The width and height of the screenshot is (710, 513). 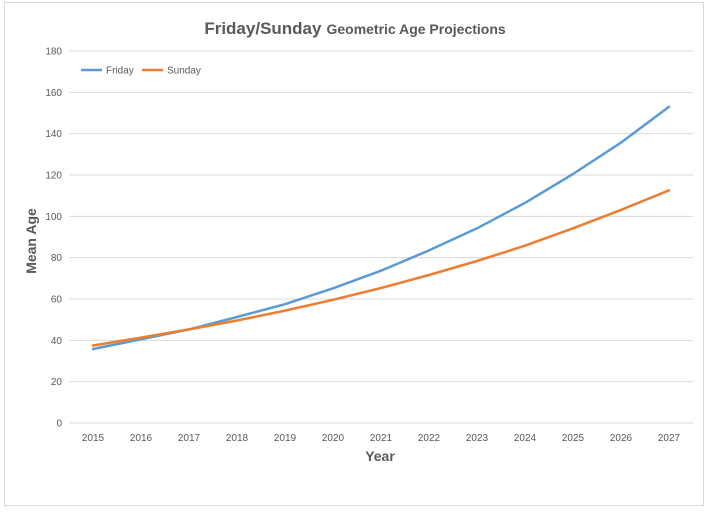 What do you see at coordinates (57, 382) in the screenshot?
I see `y-tick-label: 20` at bounding box center [57, 382].